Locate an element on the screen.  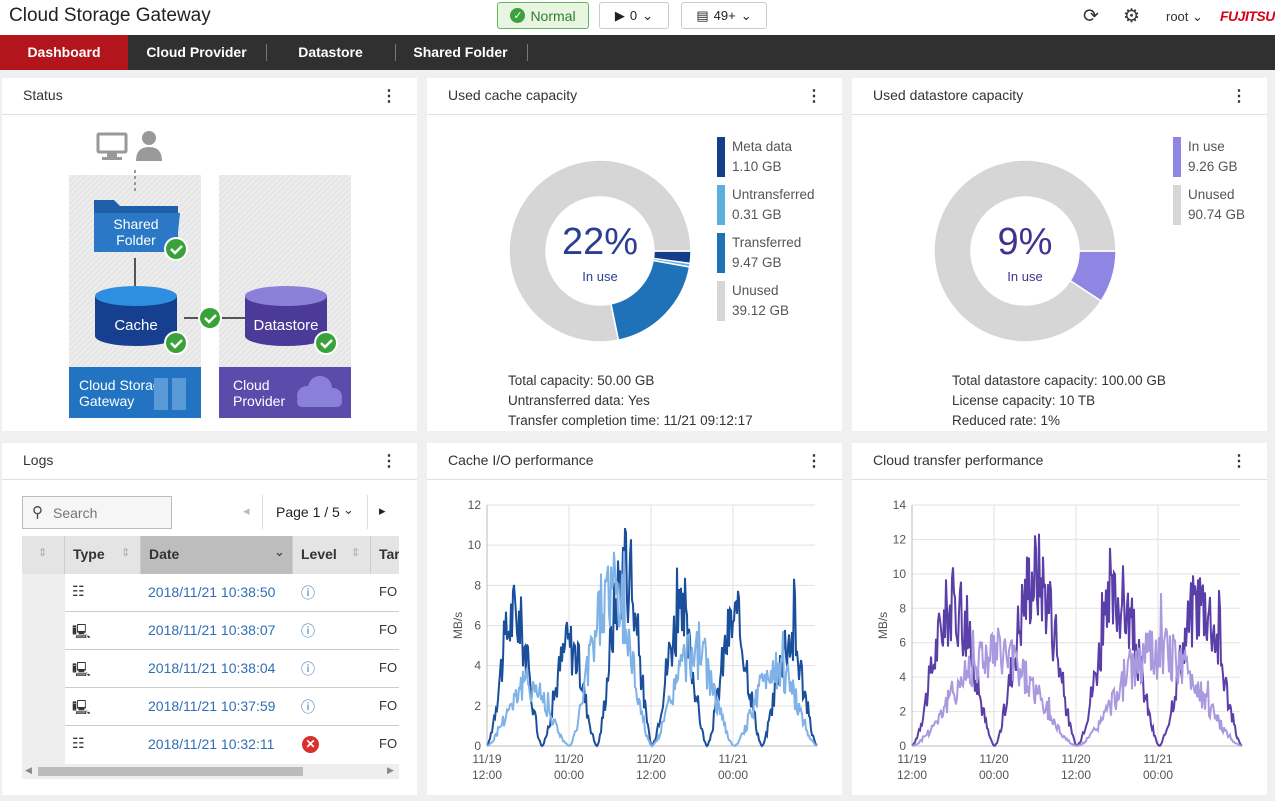
status-normal-button: ✓ Normal is located at coordinates (543, 15).